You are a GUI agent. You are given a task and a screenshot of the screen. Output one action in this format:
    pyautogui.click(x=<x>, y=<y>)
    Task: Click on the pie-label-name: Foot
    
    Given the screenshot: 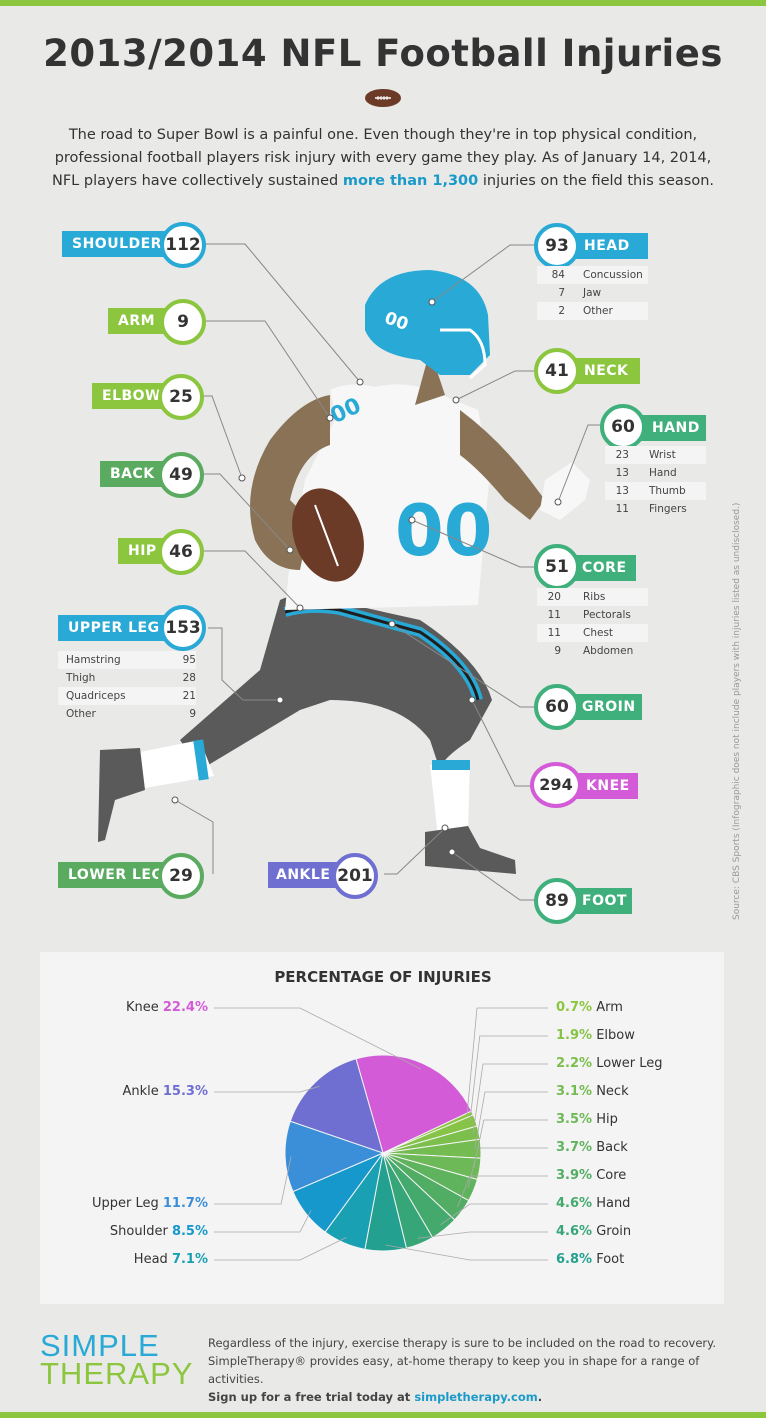 What is the action you would take?
    pyautogui.click(x=610, y=1259)
    